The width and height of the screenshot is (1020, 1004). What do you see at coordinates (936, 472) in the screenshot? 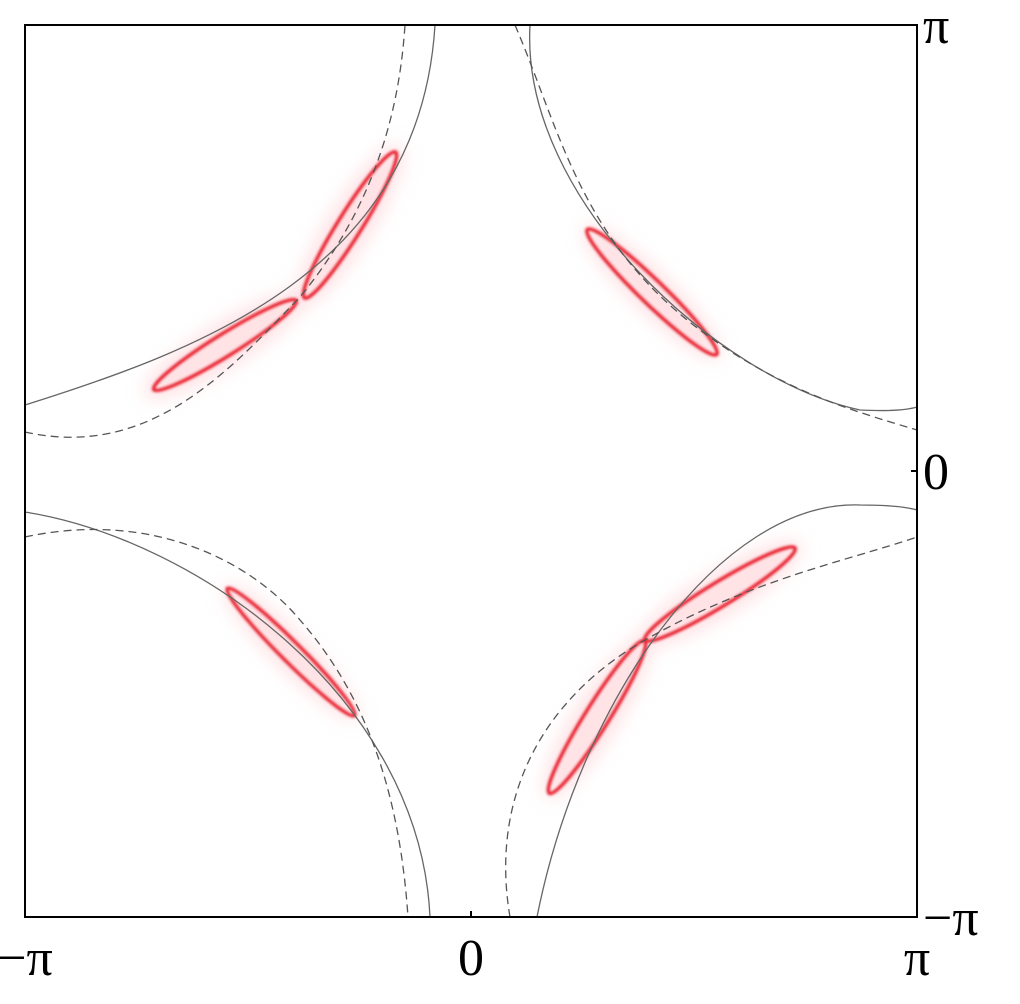
I see `y-tick-label: 0` at bounding box center [936, 472].